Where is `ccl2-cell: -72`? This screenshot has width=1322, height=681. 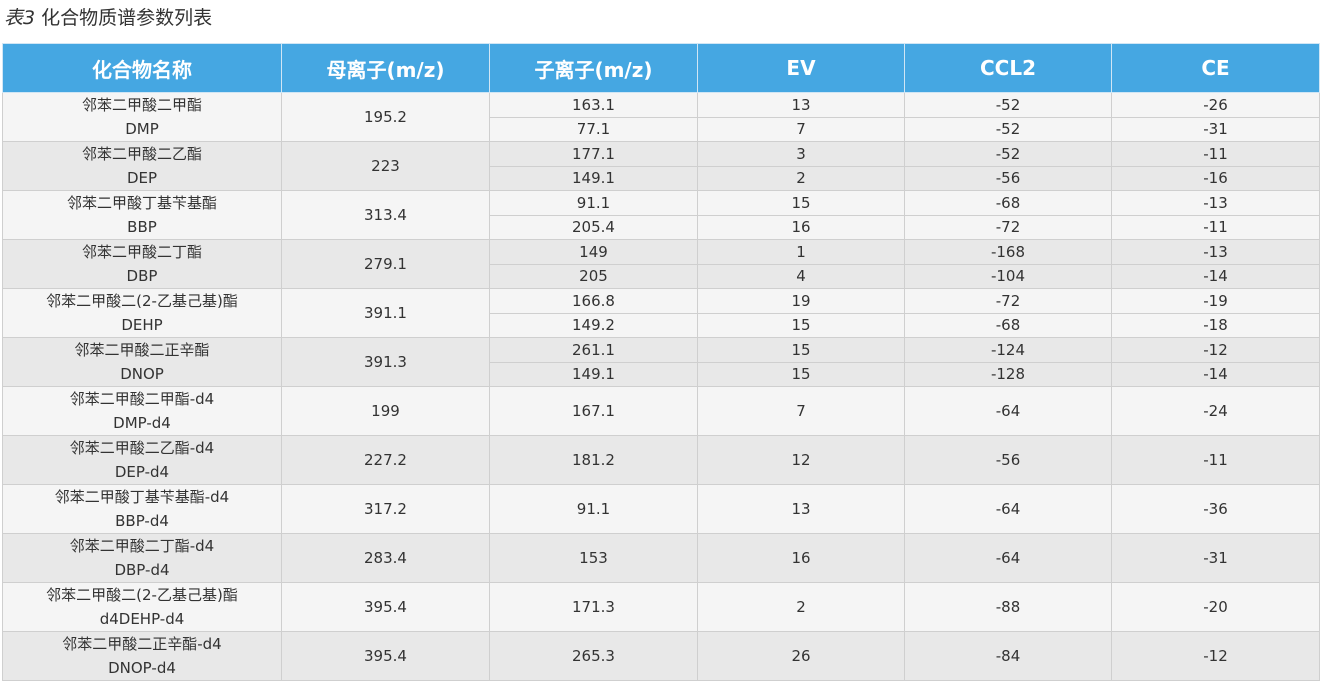 ccl2-cell: -72 is located at coordinates (1008, 227).